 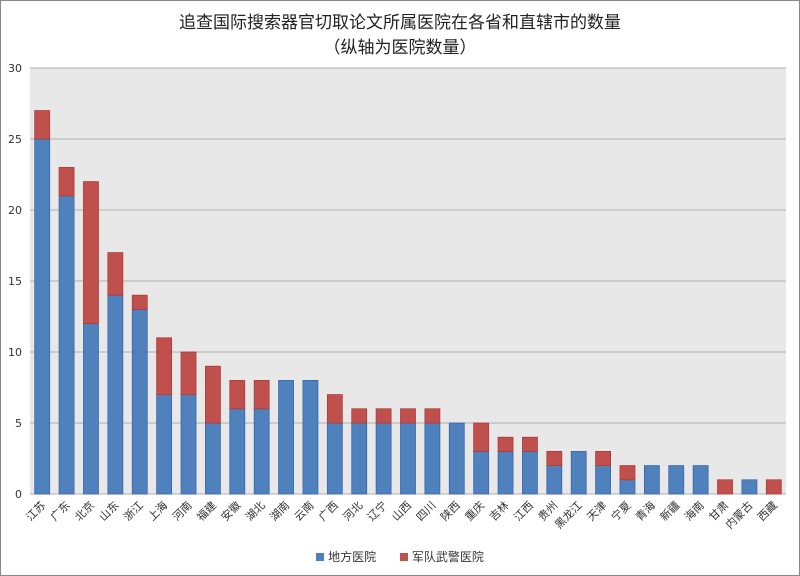 I want to click on x-tick-label: 浙江, so click(x=133, y=511).